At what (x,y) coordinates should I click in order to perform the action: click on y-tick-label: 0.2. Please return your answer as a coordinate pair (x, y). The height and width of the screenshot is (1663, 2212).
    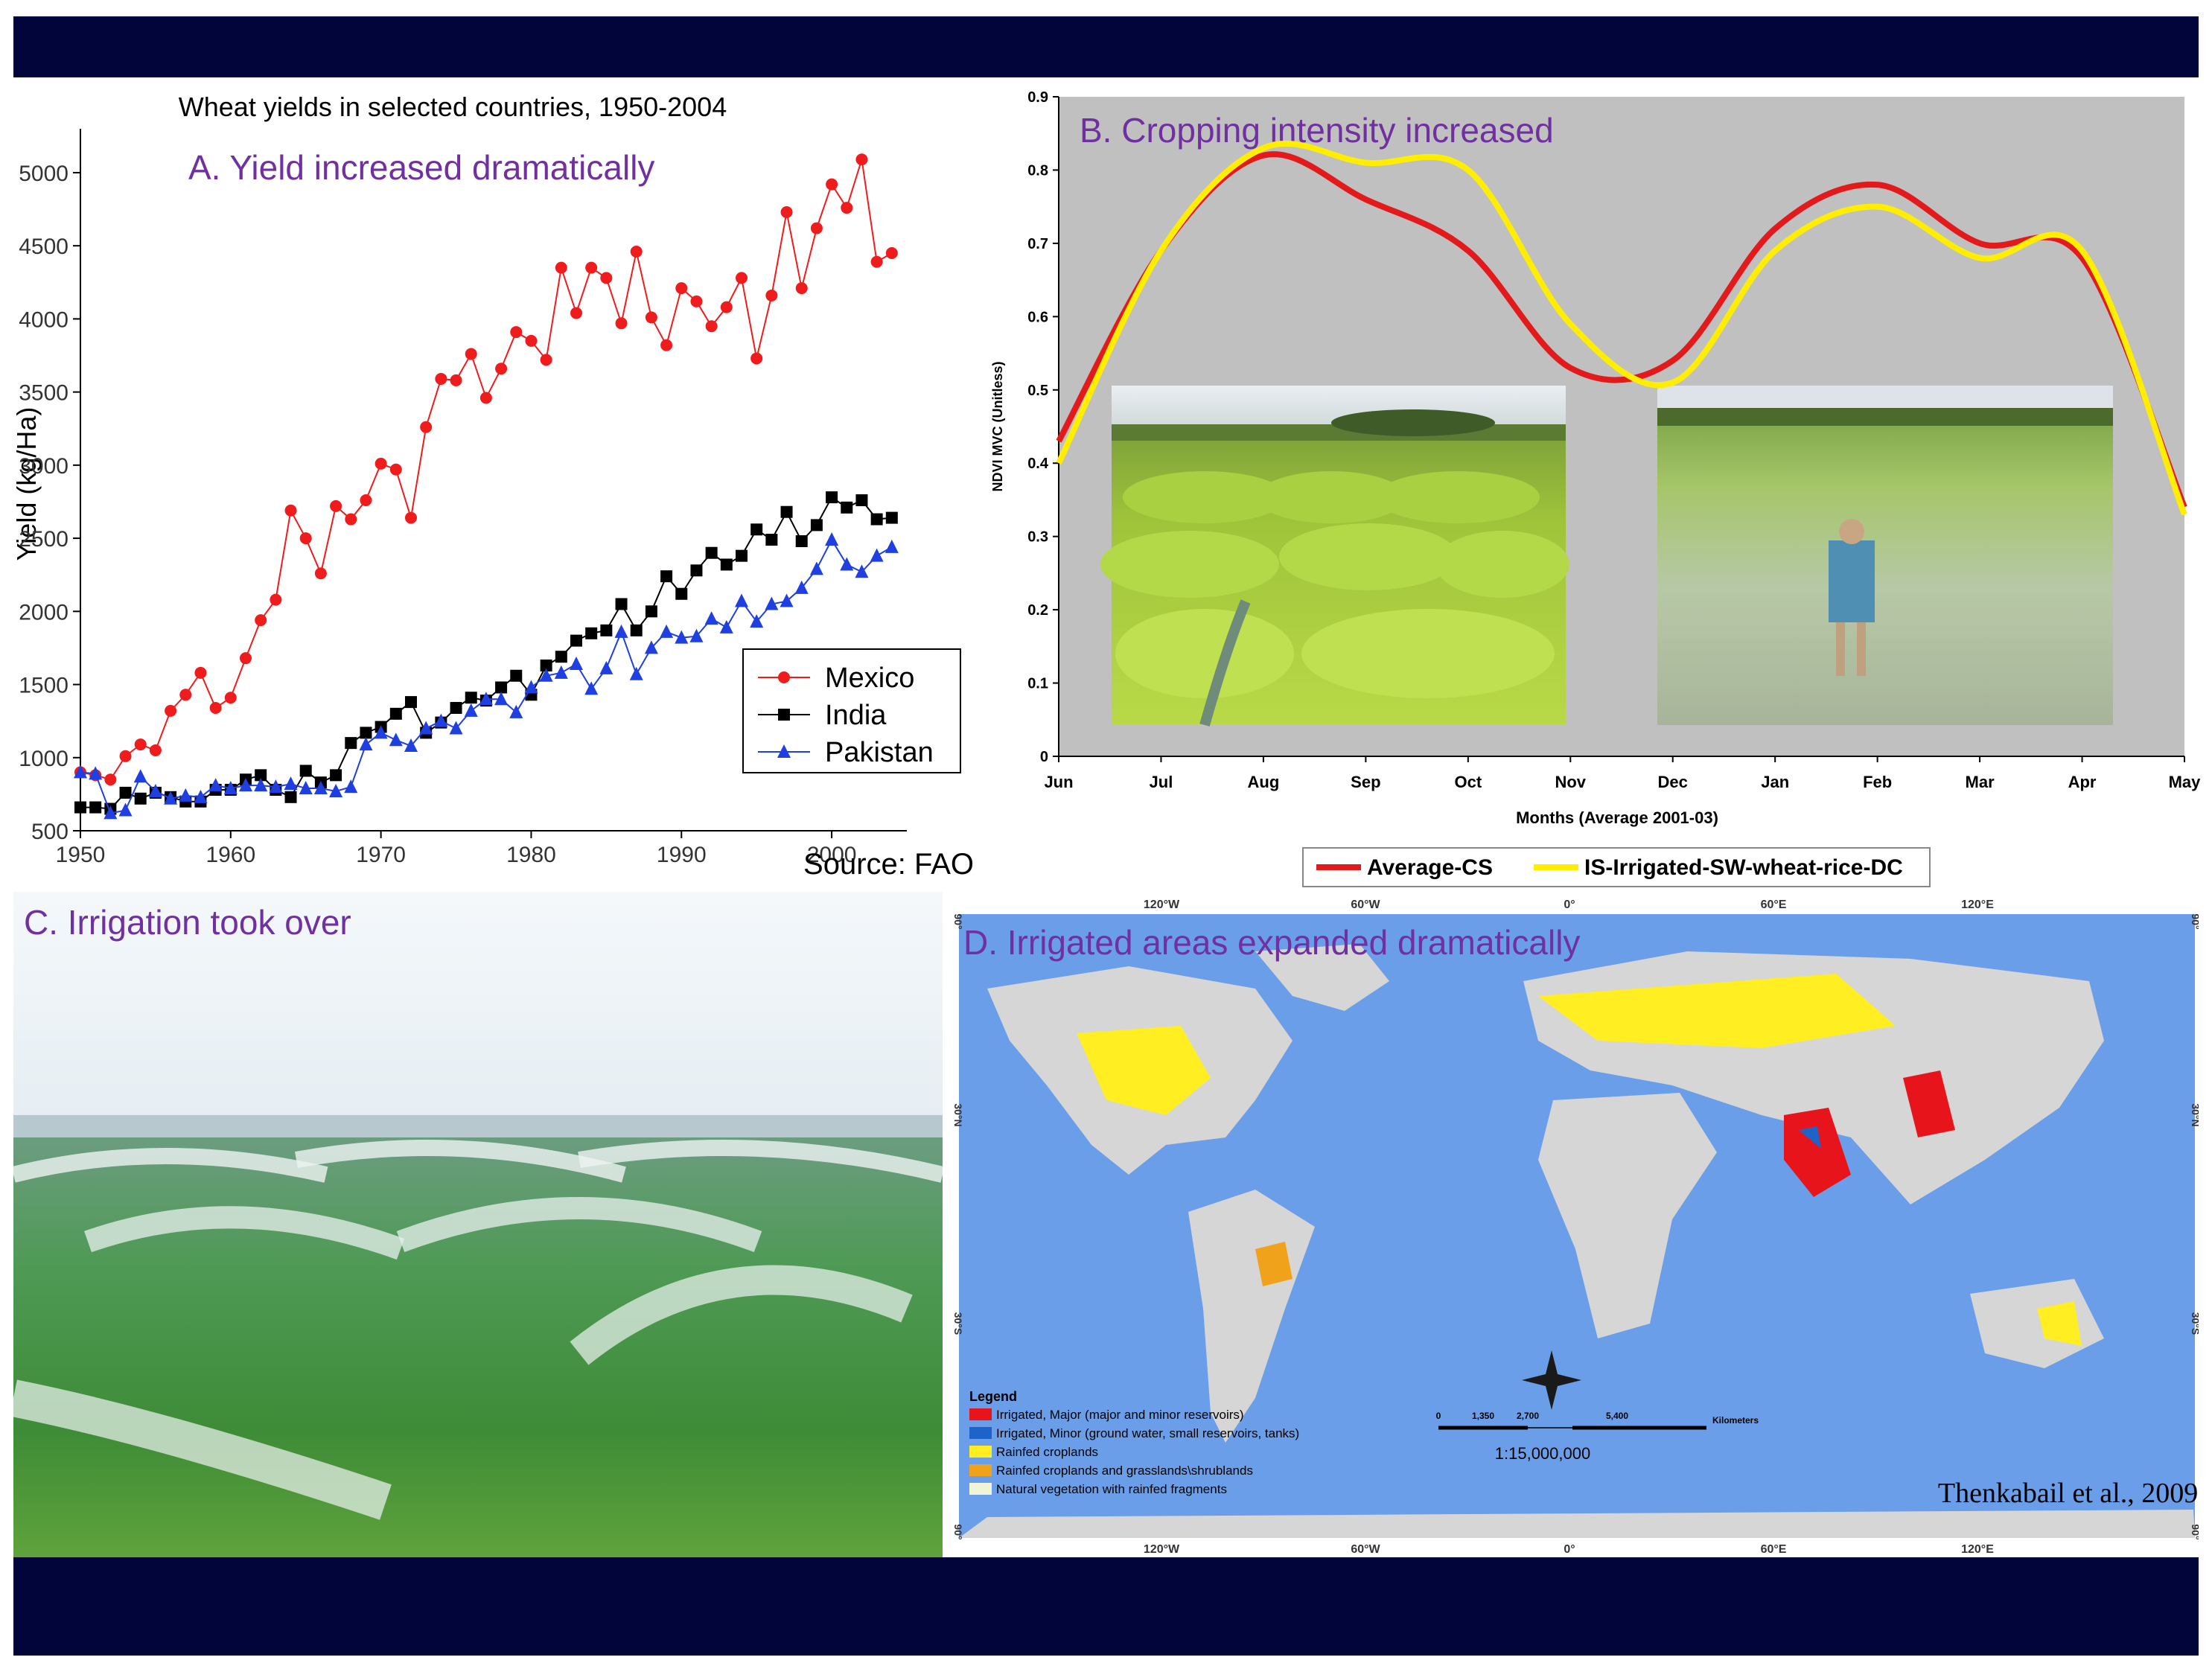
    Looking at the image, I should click on (1037, 610).